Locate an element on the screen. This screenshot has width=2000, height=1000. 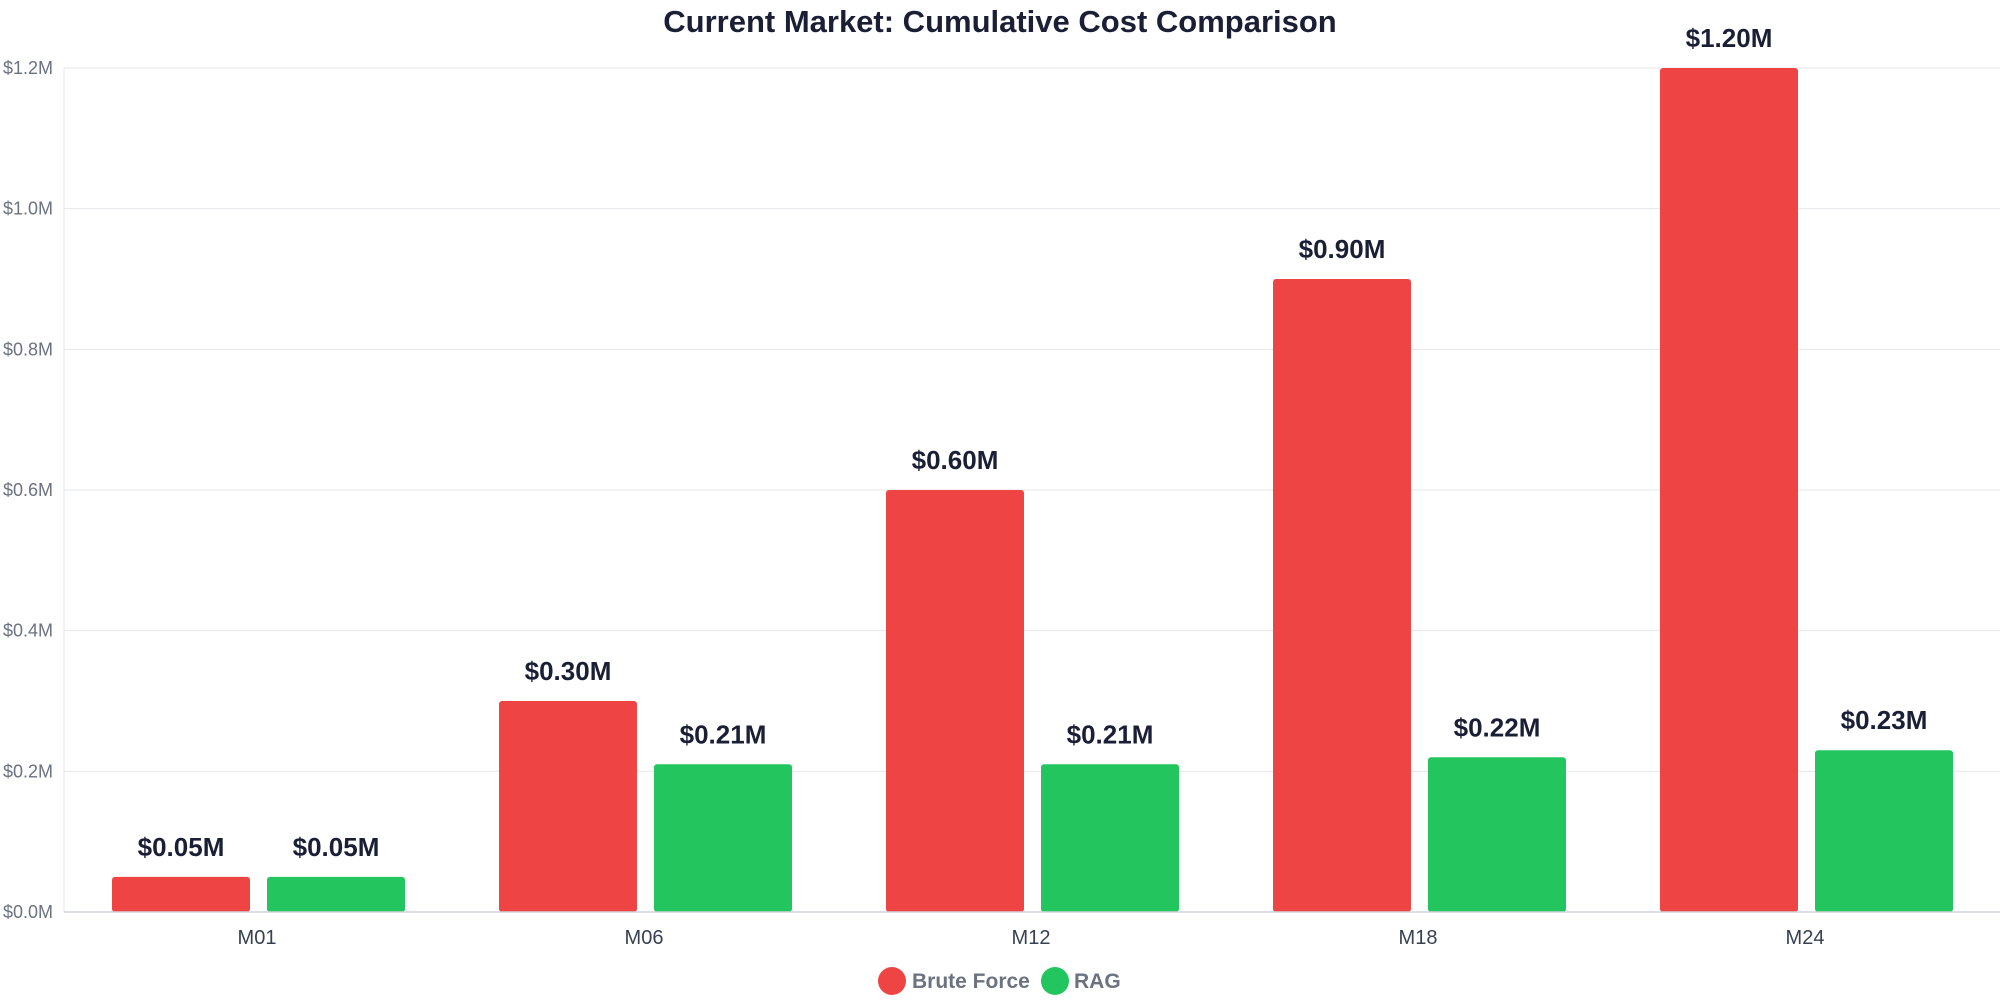
bar-rag-m06 is located at coordinates (723, 838).